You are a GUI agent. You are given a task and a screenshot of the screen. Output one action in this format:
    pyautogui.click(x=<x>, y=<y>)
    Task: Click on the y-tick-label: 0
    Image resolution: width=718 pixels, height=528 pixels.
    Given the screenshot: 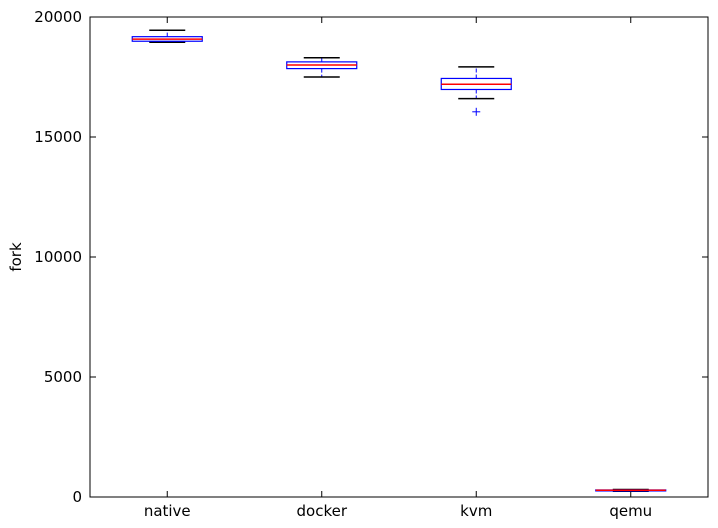 What is the action you would take?
    pyautogui.click(x=77, y=497)
    